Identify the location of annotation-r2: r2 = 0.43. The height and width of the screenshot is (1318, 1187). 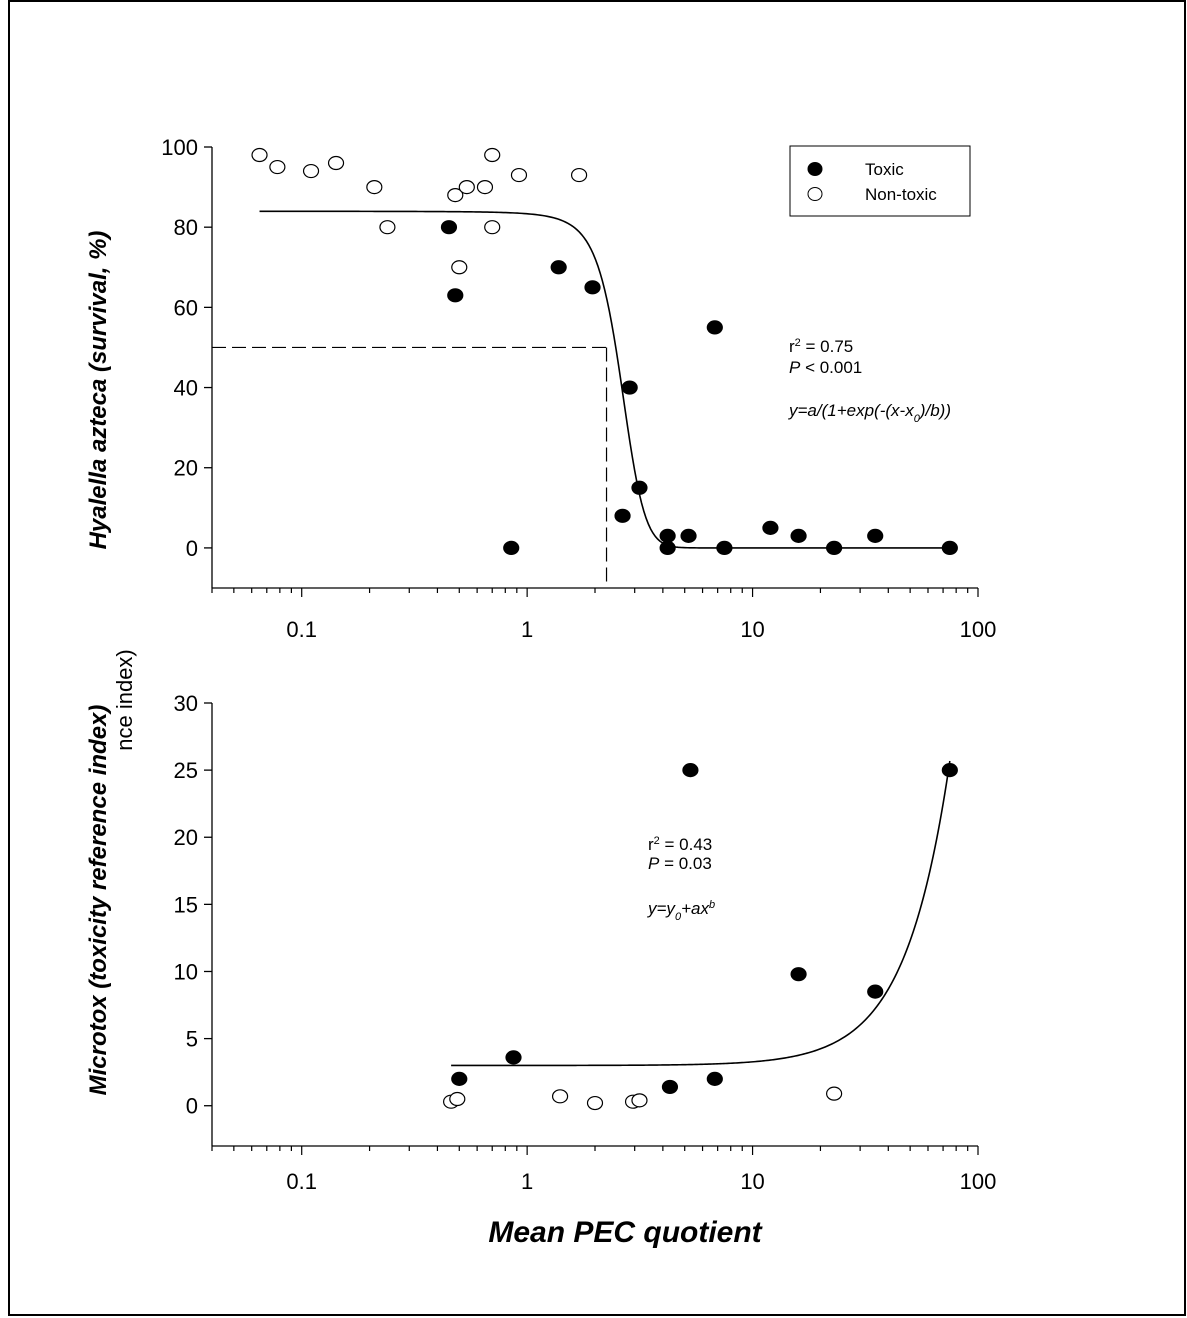
(680, 844).